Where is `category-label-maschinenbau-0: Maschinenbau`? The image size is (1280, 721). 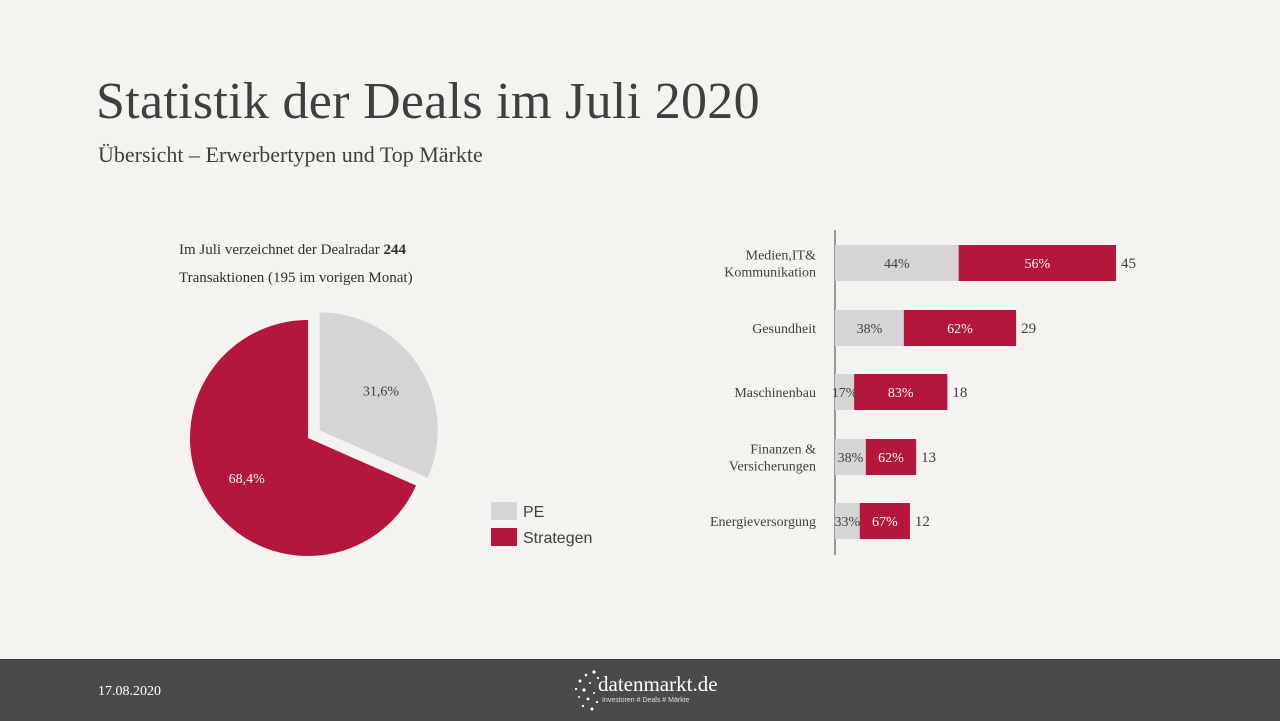
category-label-maschinenbau-0: Maschinenbau is located at coordinates (775, 393).